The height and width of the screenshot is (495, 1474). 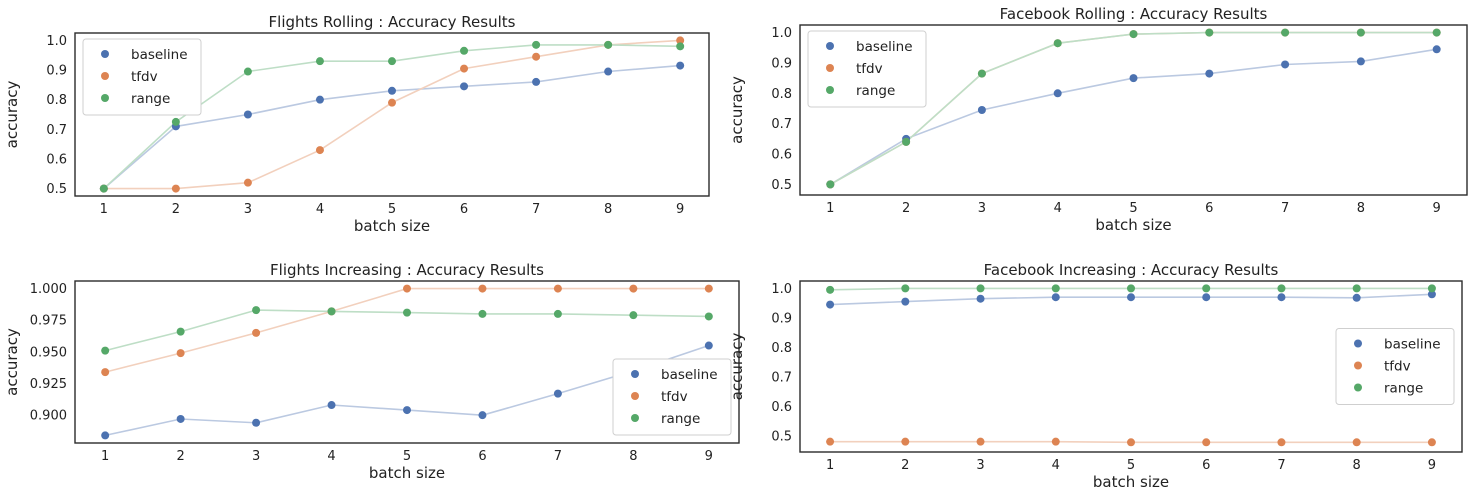 I want to click on chart-flights-rolling-xtick-label: 4, so click(x=320, y=209).